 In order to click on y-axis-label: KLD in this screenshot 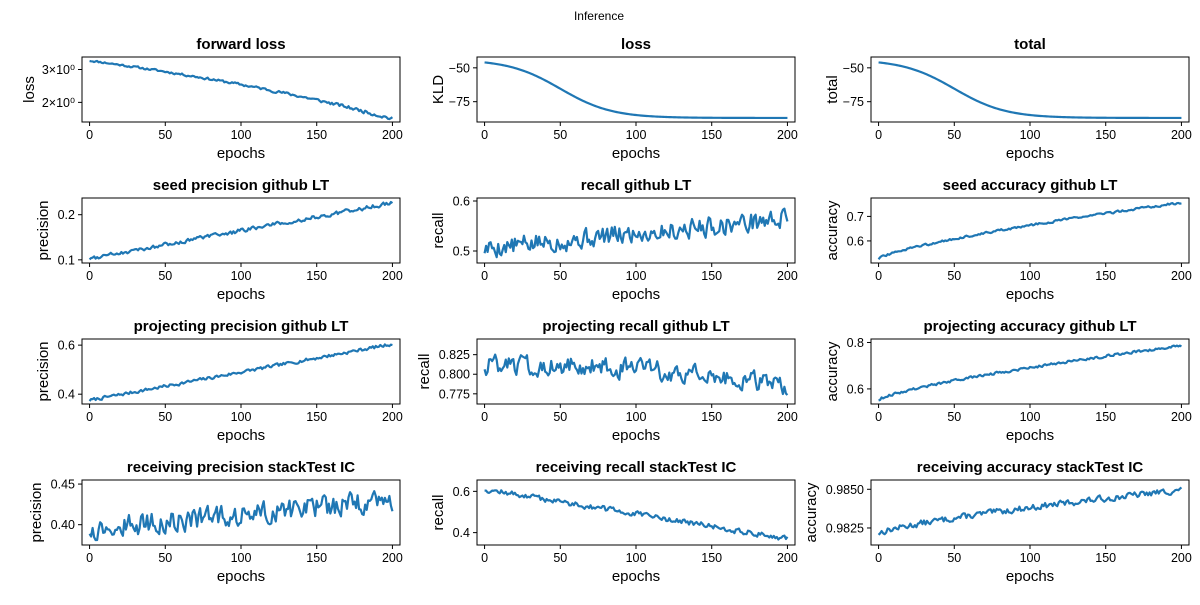, I will do `click(438, 89)`.